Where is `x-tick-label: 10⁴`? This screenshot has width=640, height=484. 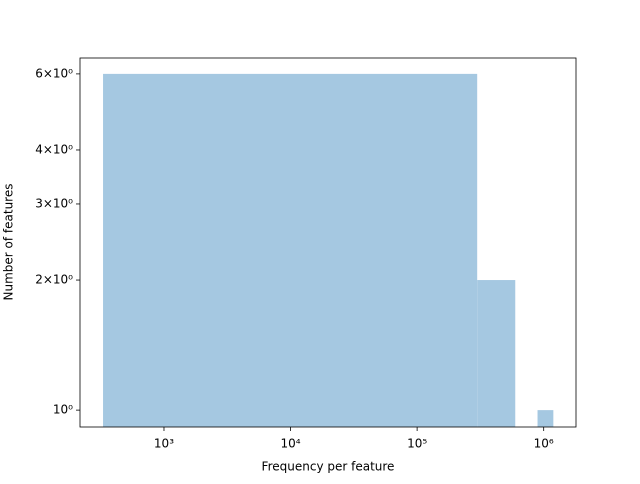
x-tick-label: 10⁴ is located at coordinates (291, 444).